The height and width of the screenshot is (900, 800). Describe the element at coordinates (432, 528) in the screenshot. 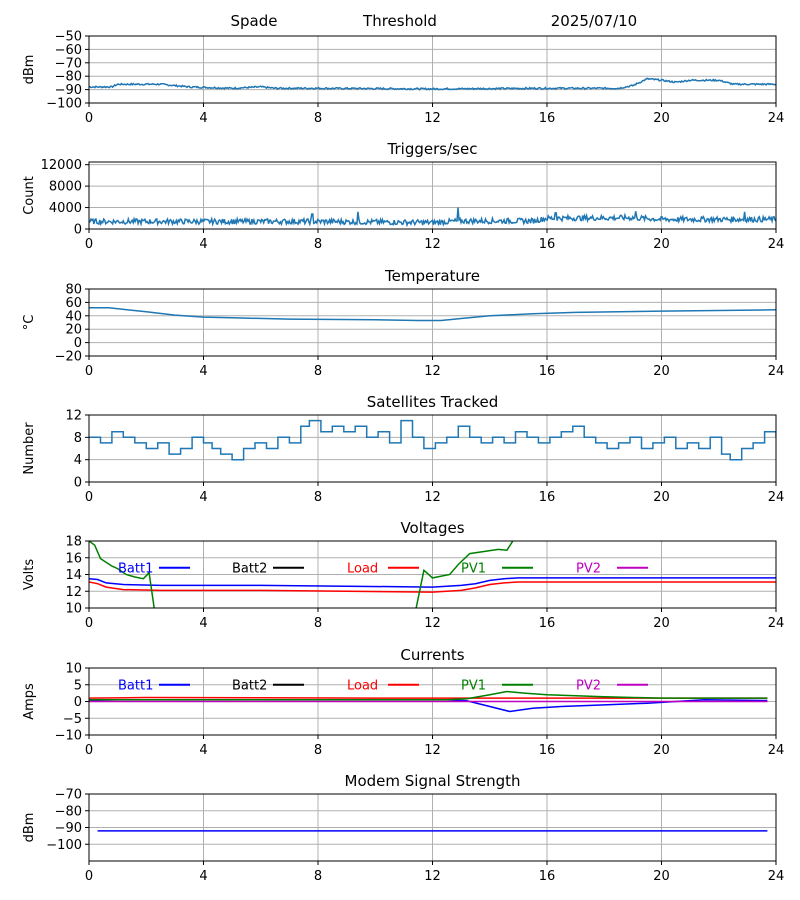

I see `chart-title: Voltages` at that location.